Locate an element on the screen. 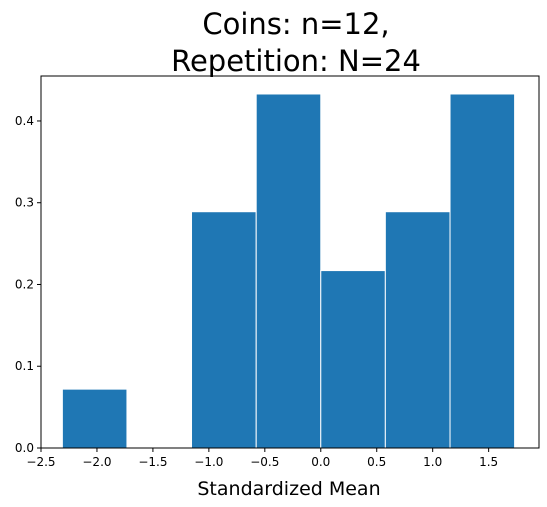 The width and height of the screenshot is (547, 507). chart-title-line-2: Repetition: N=24 is located at coordinates (296, 61).